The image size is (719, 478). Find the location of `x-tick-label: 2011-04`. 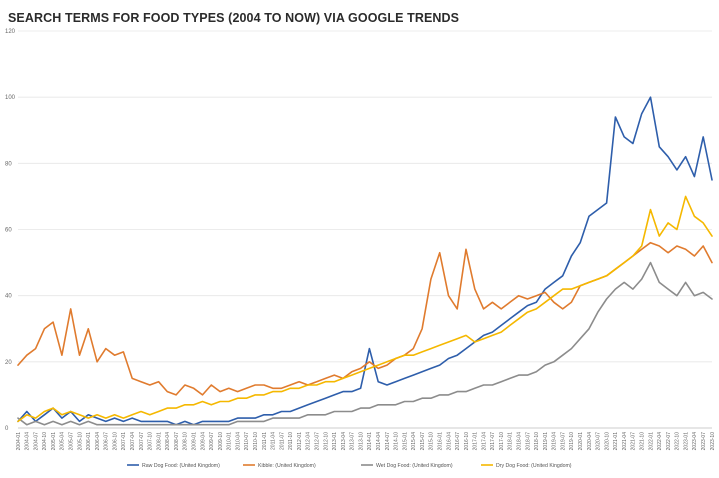

x-tick-label: 2011-04 is located at coordinates (274, 441).